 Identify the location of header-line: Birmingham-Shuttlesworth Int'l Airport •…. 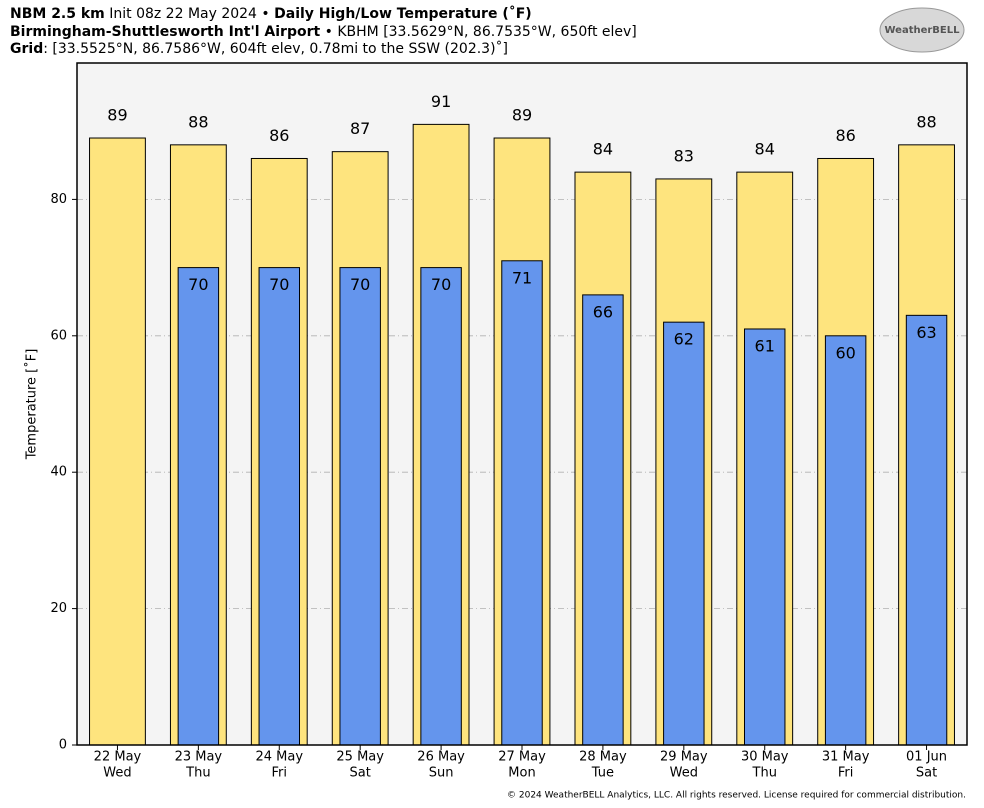
(323, 32).